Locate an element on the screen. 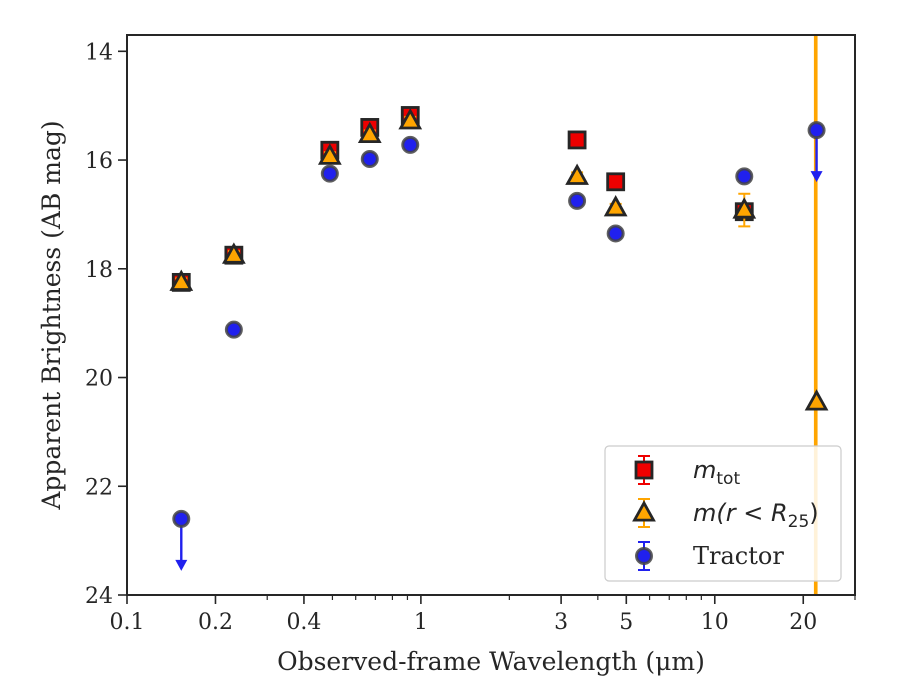  legend-box is located at coordinates (723, 513).